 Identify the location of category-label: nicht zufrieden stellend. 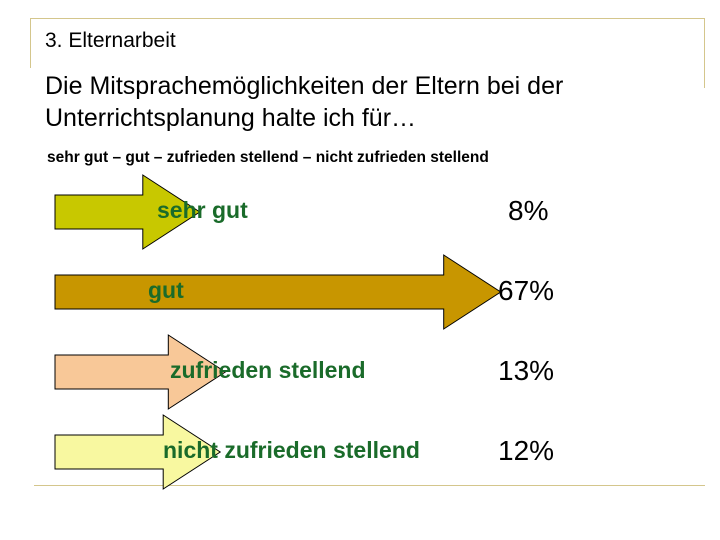
(291, 450).